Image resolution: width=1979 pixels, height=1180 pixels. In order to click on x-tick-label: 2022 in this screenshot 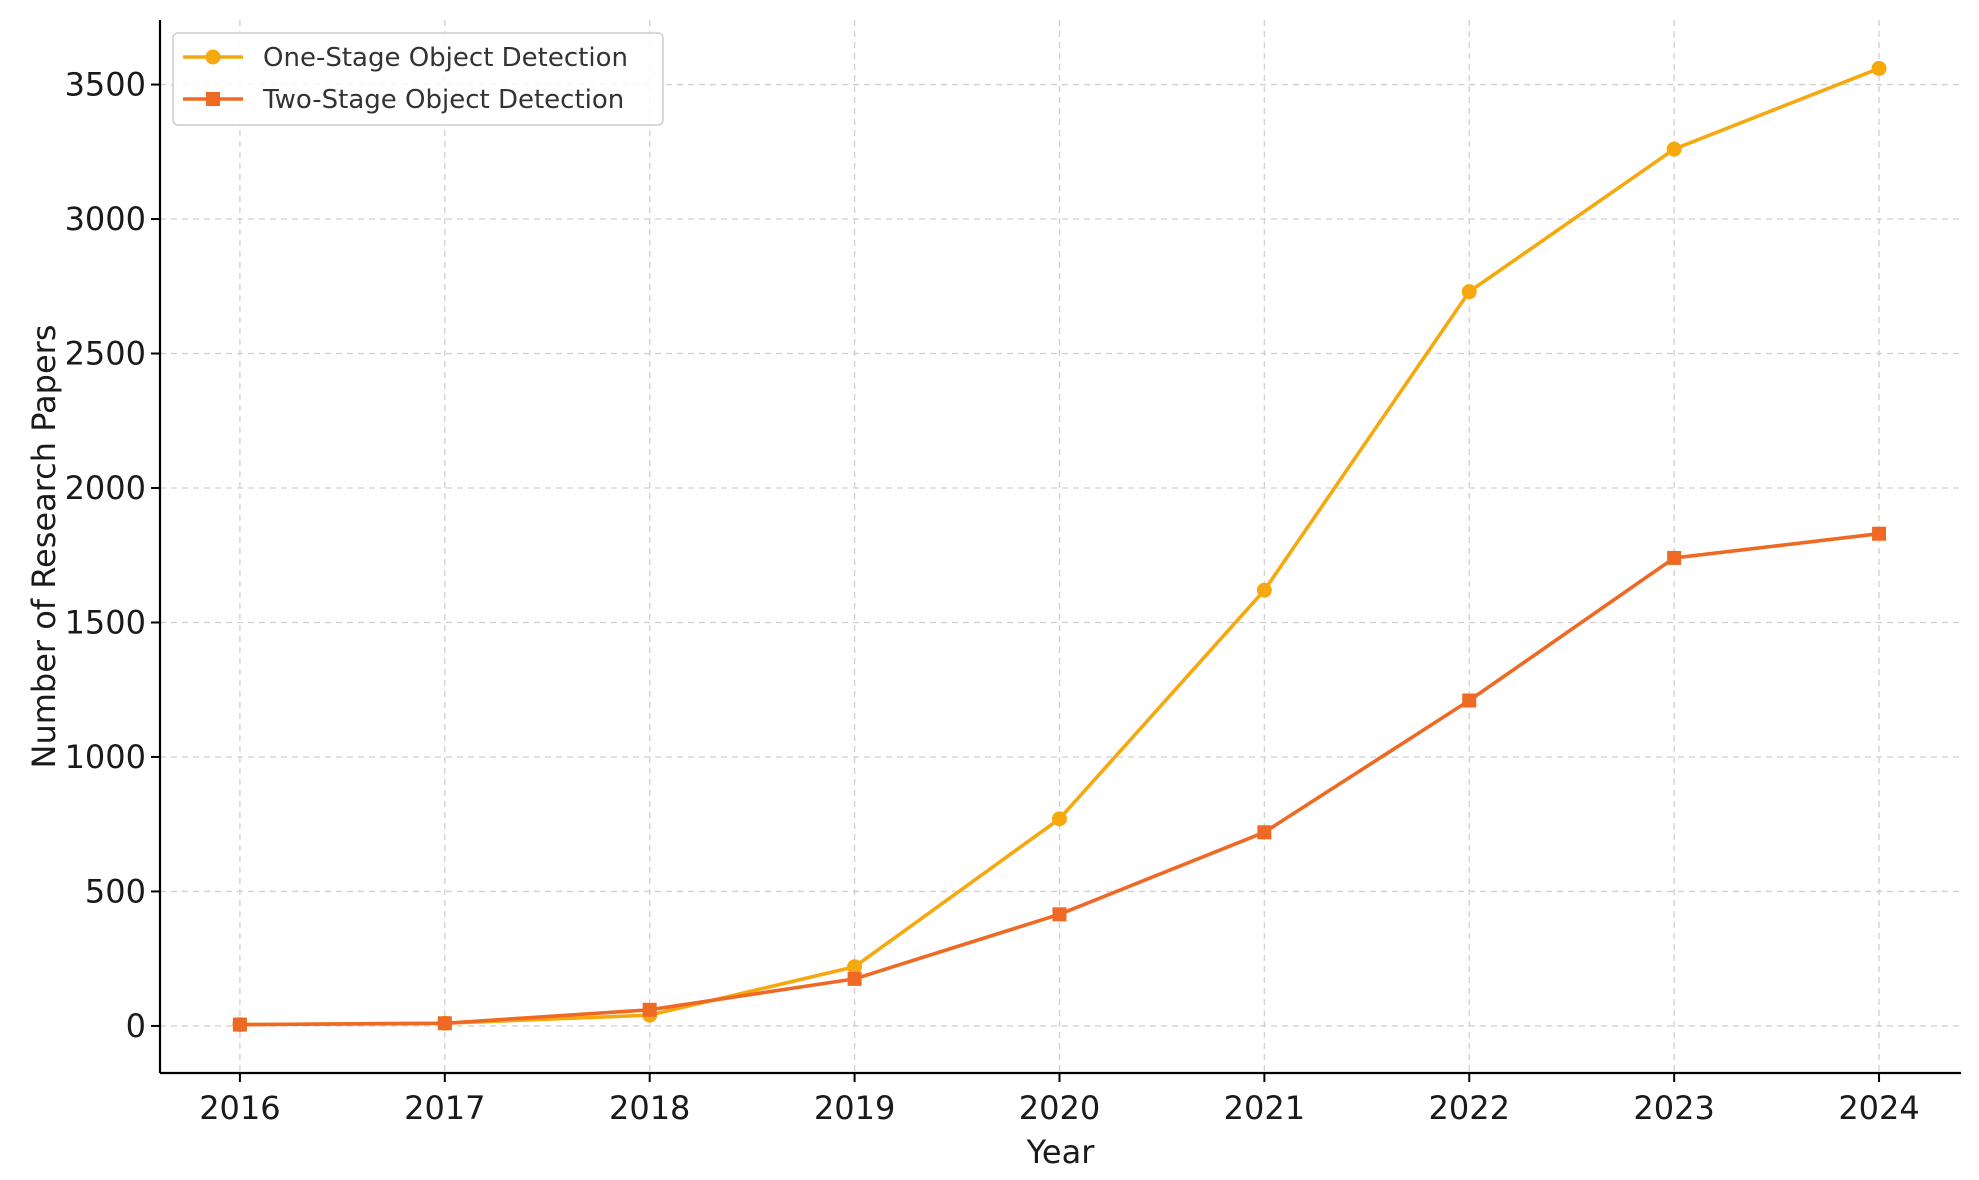, I will do `click(1469, 1108)`.